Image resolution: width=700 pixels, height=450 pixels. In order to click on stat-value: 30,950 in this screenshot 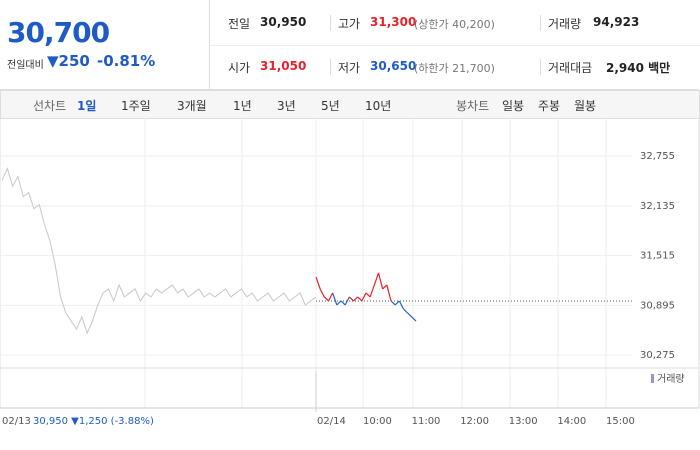, I will do `click(283, 22)`.